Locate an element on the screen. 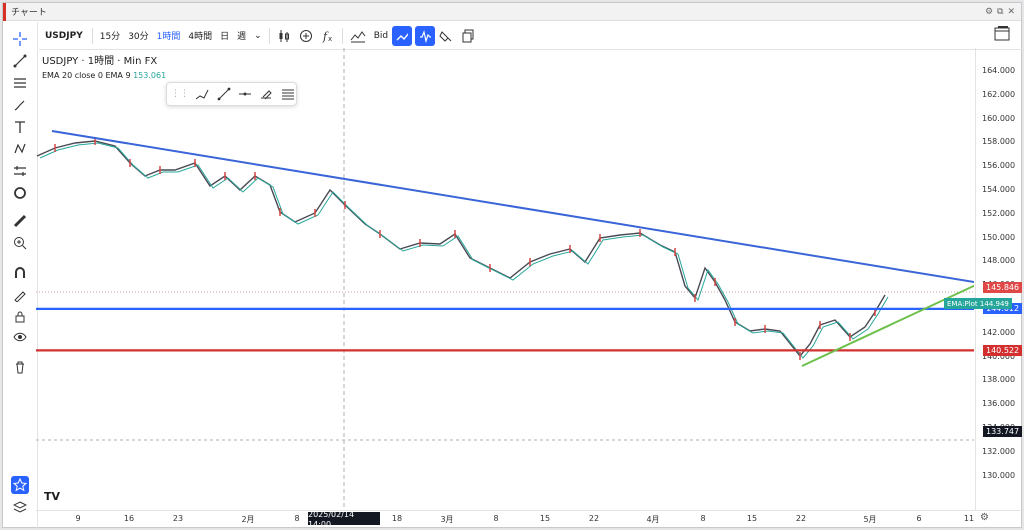 The image size is (1024, 530). symbol-button: USDJPY is located at coordinates (64, 35).